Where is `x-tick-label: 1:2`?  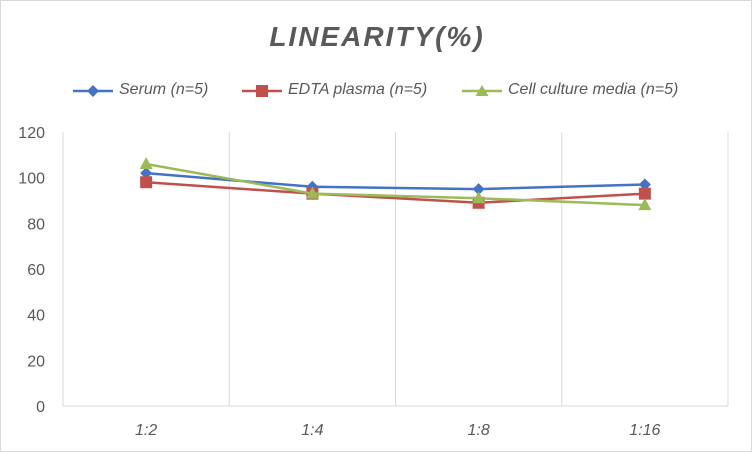 x-tick-label: 1:2 is located at coordinates (146, 430).